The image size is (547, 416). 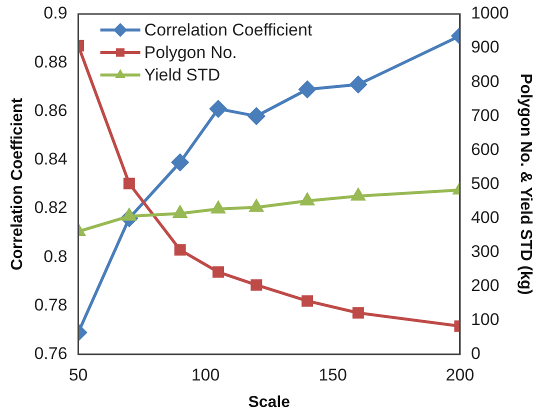 What do you see at coordinates (475, 354) in the screenshot?
I see `y2-tick-label: 0` at bounding box center [475, 354].